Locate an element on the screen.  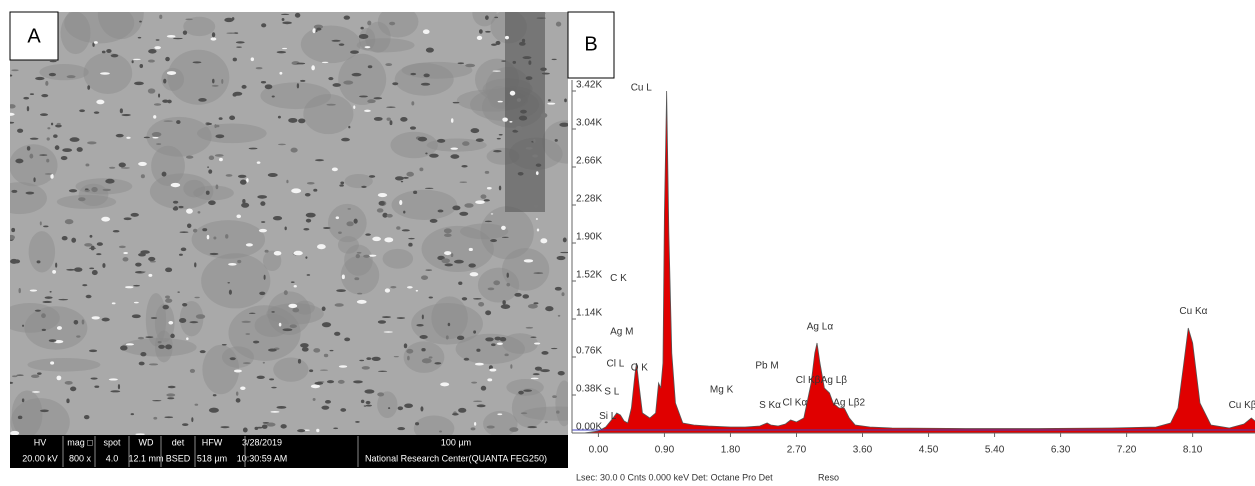
x-tick-label: 7.20 is located at coordinates (1127, 450).